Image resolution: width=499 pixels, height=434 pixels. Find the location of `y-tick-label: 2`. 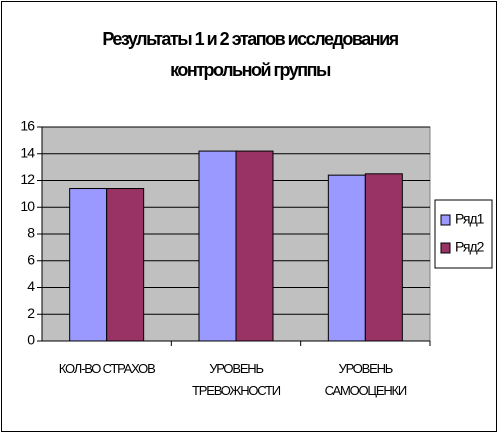

y-tick-label: 2 is located at coordinates (31, 313).